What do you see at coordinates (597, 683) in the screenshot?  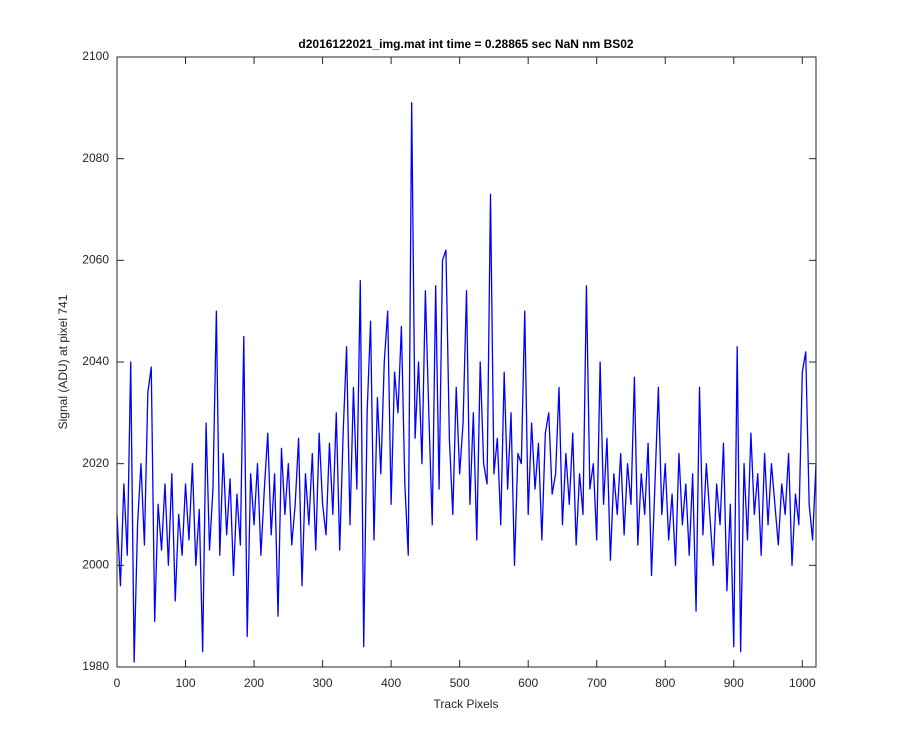 I see `x-tick-label: 700` at bounding box center [597, 683].